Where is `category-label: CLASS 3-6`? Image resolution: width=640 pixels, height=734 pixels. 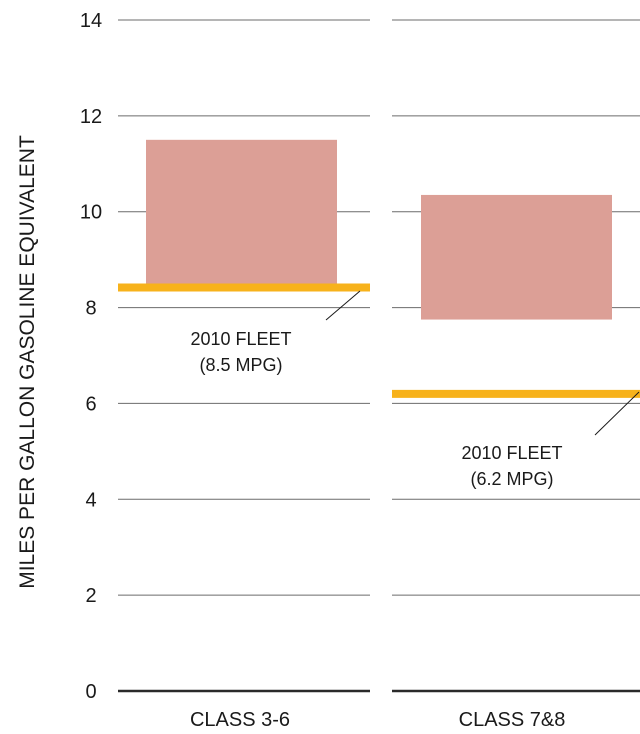
category-label: CLASS 3-6 is located at coordinates (240, 720).